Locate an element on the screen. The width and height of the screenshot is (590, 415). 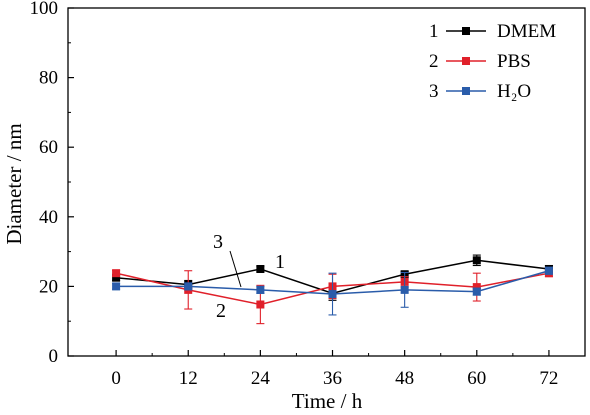
legend-marker-dmem is located at coordinates (466, 31).